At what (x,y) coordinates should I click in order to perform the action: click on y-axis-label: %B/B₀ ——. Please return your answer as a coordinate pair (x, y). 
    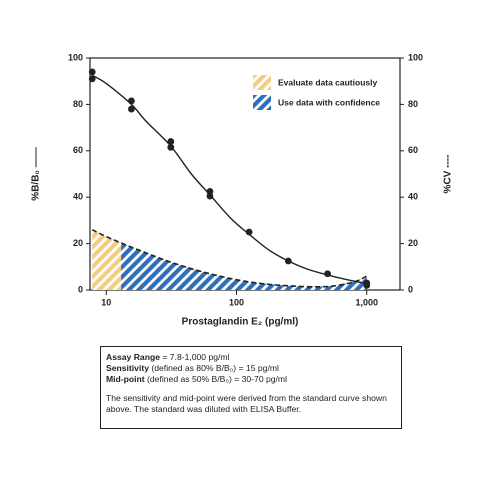
    Looking at the image, I should click on (36, 173).